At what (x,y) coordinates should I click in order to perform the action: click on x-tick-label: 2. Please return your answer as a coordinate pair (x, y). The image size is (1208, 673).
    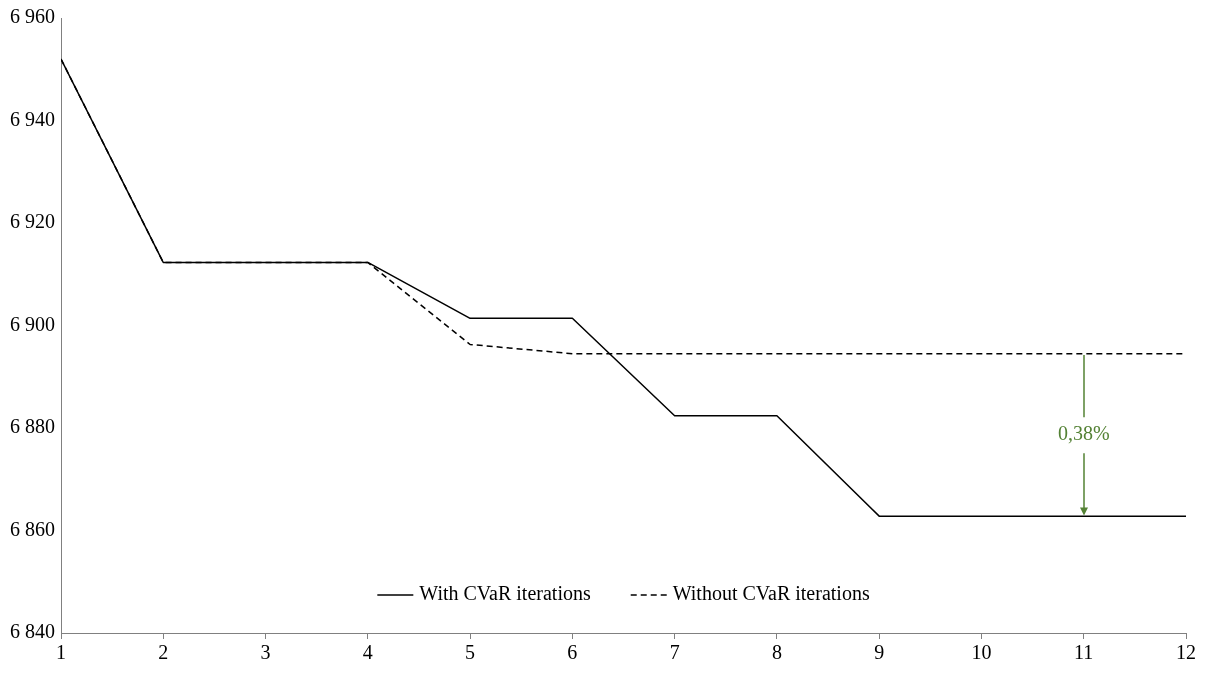
    Looking at the image, I should click on (163, 652).